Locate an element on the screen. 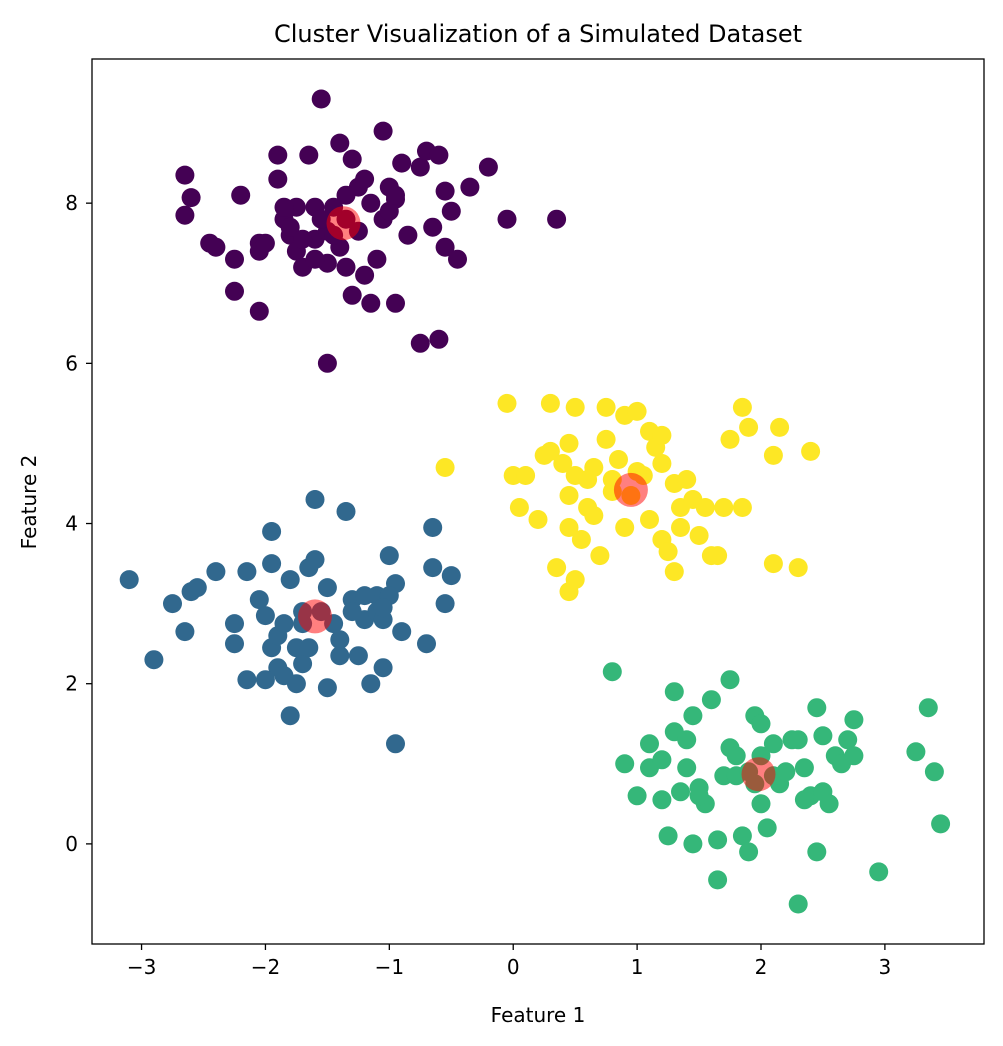 This screenshot has height=1046, width=1003. x-tick-label: −1 is located at coordinates (389, 967).